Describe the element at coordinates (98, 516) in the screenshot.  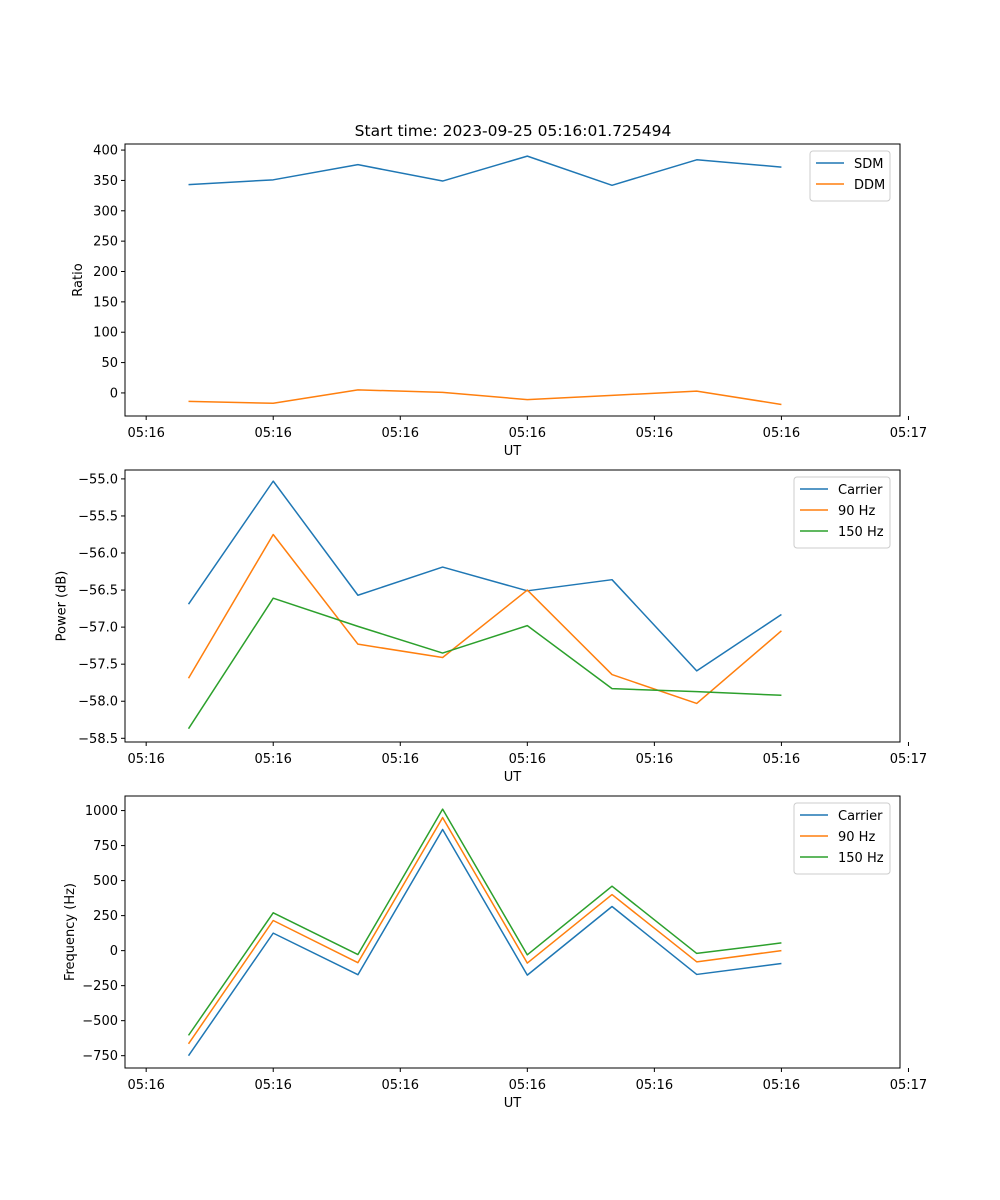
I see `y-tick-label: −55.5` at that location.